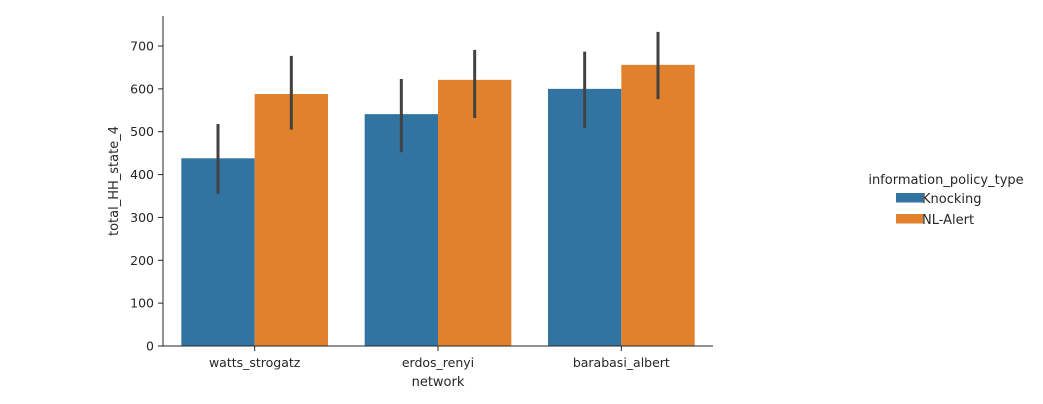  I want to click on x-axis-label: network, so click(438, 382).